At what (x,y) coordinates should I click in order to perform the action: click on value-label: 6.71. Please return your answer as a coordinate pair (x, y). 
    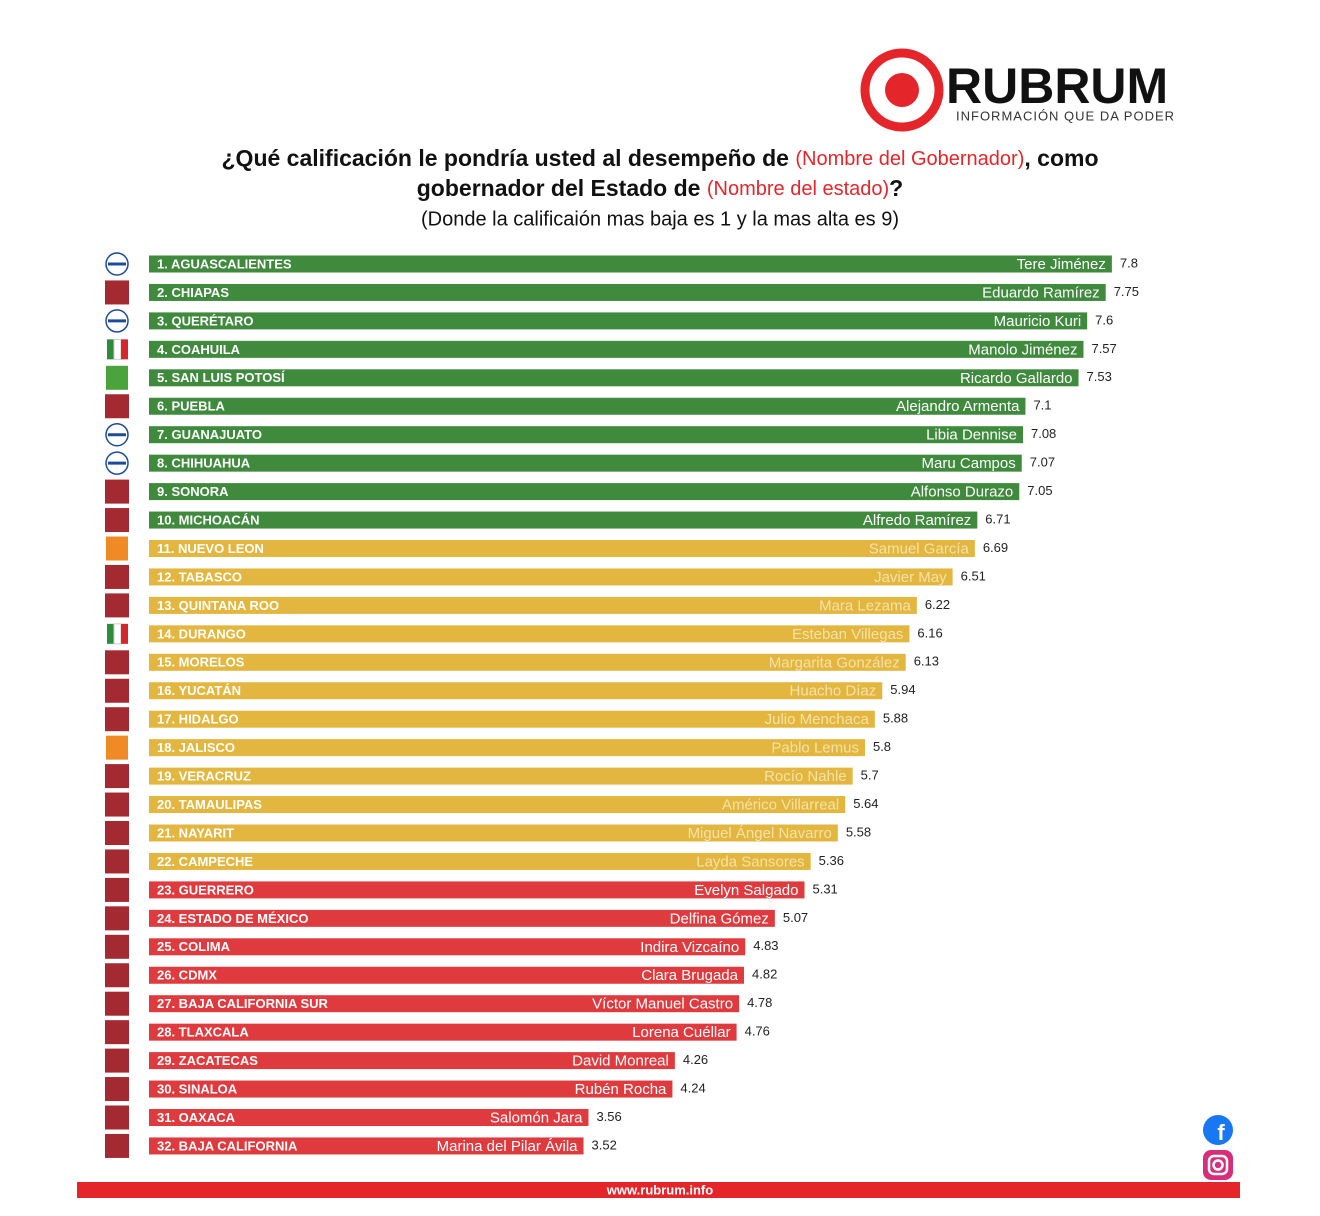
    Looking at the image, I should click on (997, 518).